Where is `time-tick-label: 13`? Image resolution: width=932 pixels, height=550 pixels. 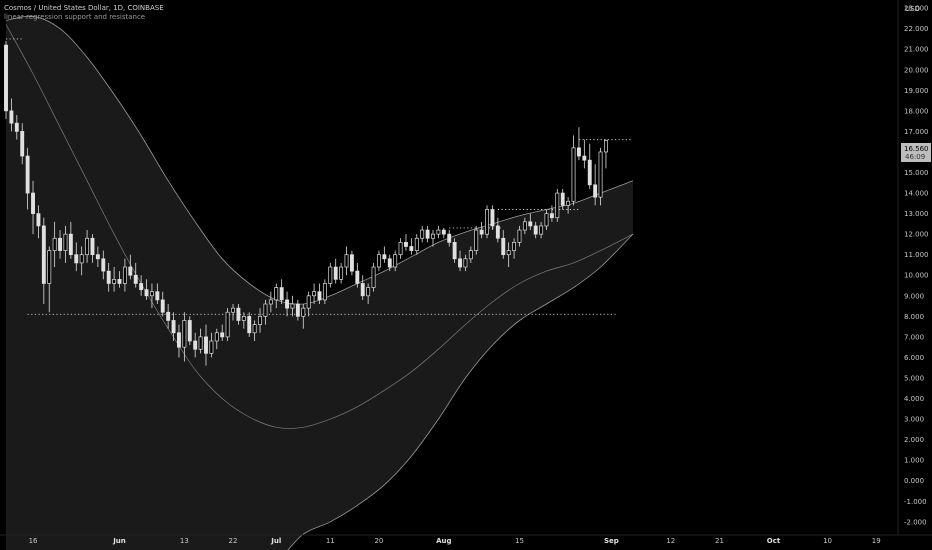 time-tick-label: 13 is located at coordinates (184, 541).